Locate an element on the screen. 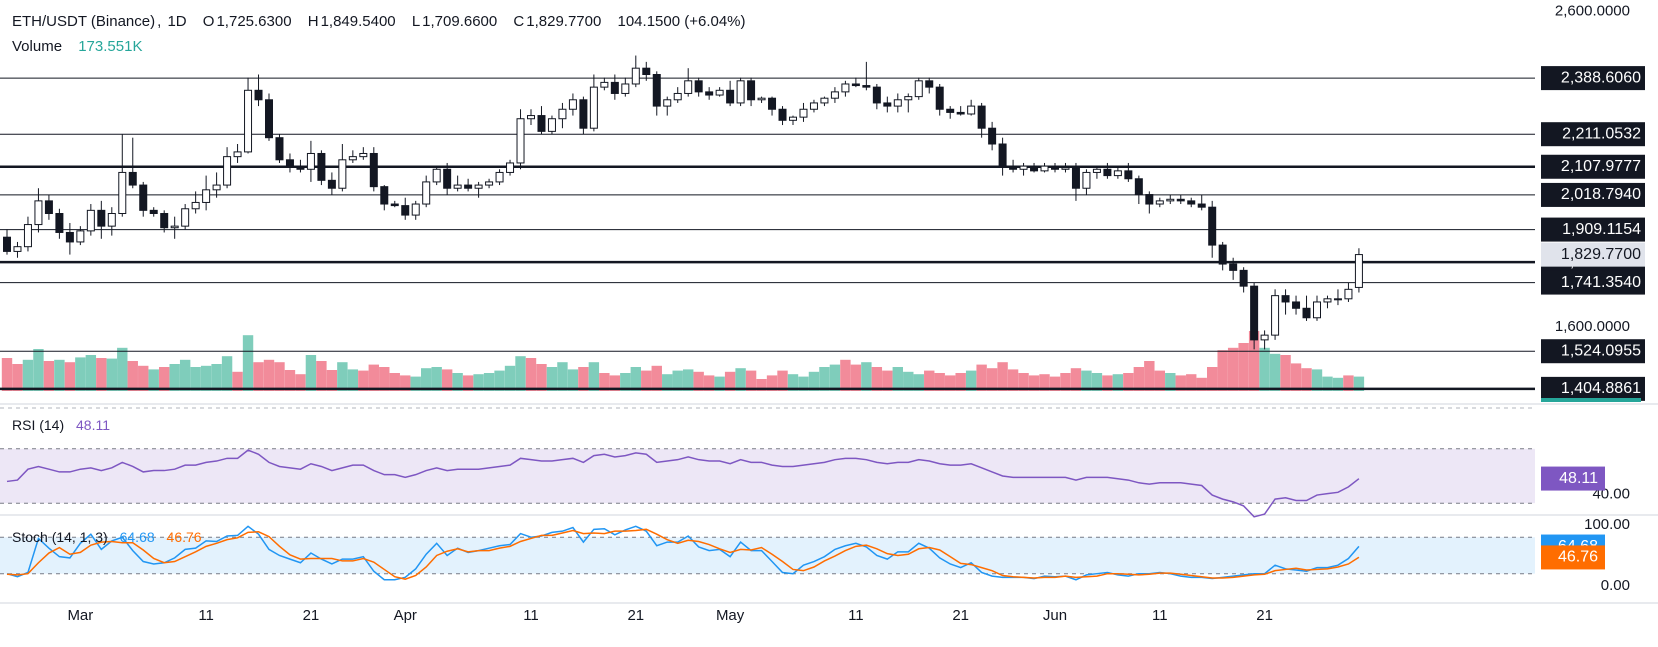 The height and width of the screenshot is (647, 1658). price-level-tag-label: 1,741.3540 is located at coordinates (1601, 282).